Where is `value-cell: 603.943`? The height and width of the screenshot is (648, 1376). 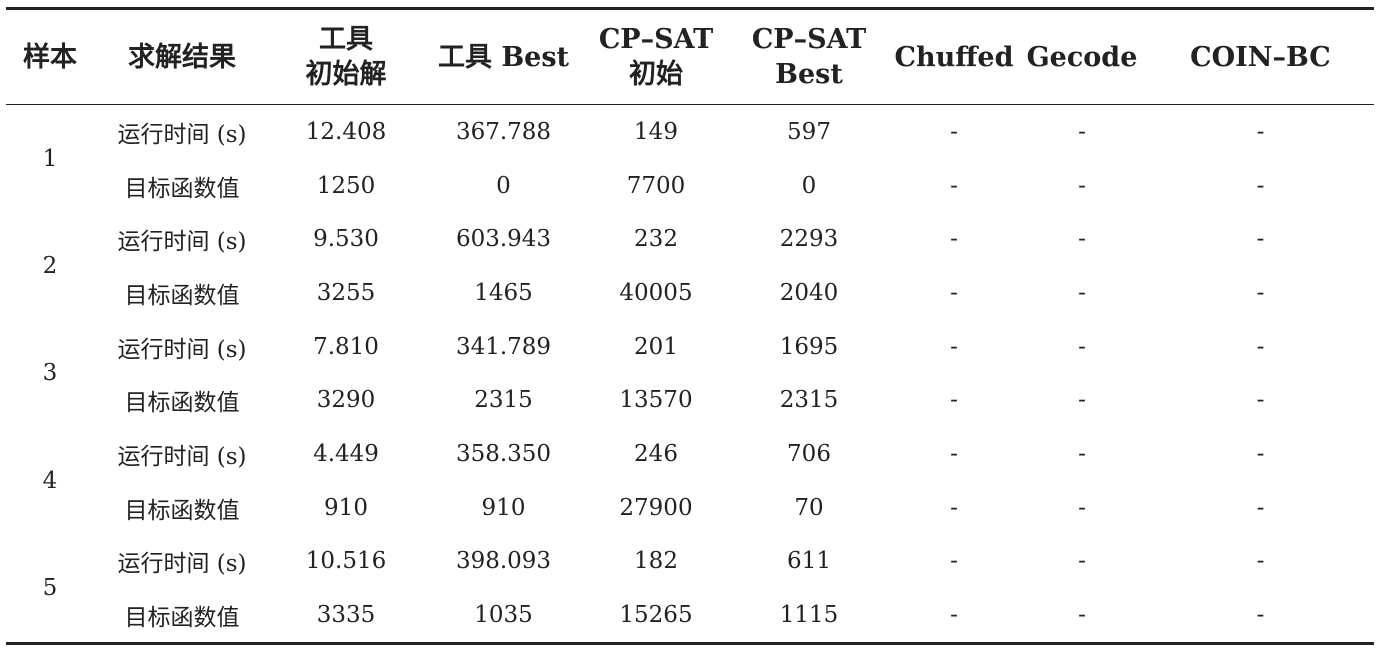
value-cell: 603.943 is located at coordinates (503, 239).